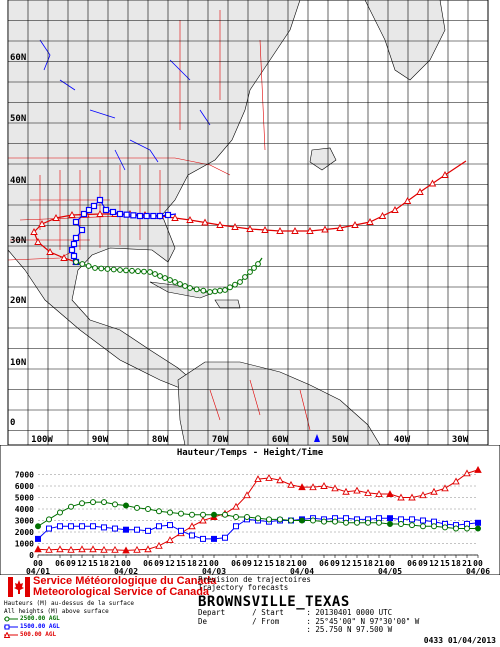 Image resolution: width=500 pixels, height=647 pixels. Describe the element at coordinates (24, 516) in the screenshot. I see `profile-y-ticks: 0 1000 2000 3000 4000 5000 6000 7000` at that location.